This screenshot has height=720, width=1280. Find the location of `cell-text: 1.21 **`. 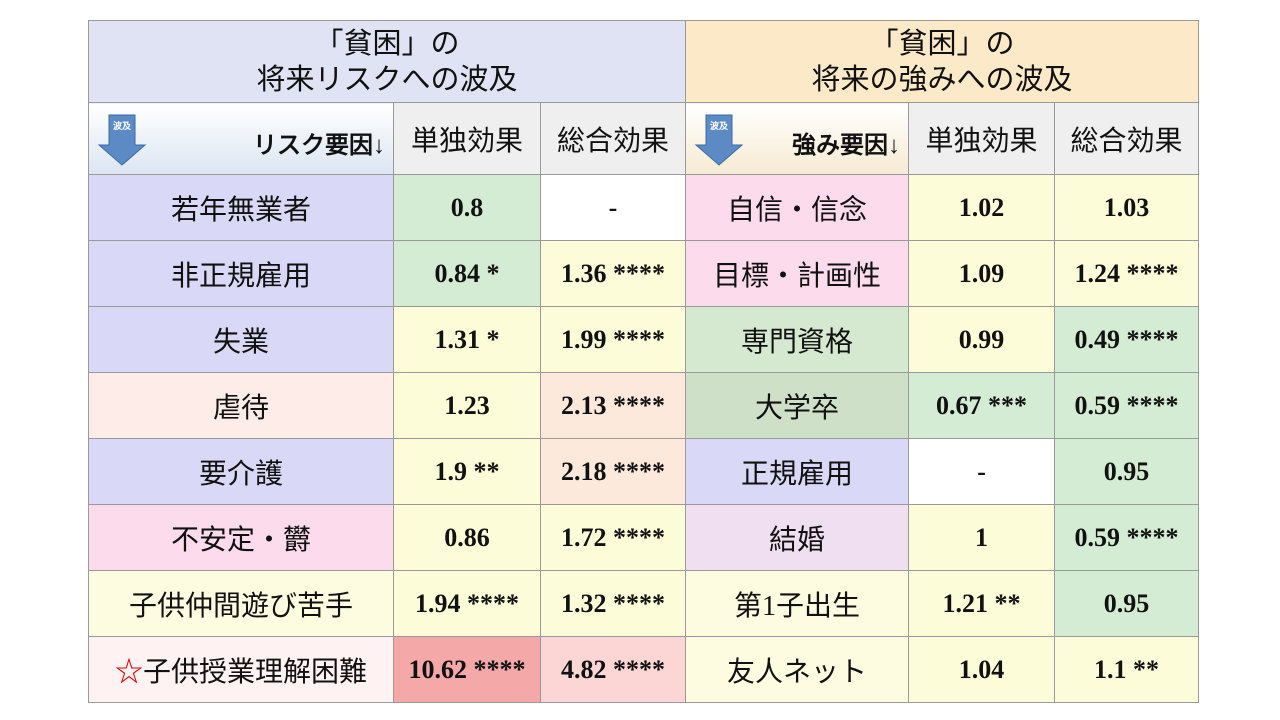

cell-text: 1.21 ** is located at coordinates (981, 603).